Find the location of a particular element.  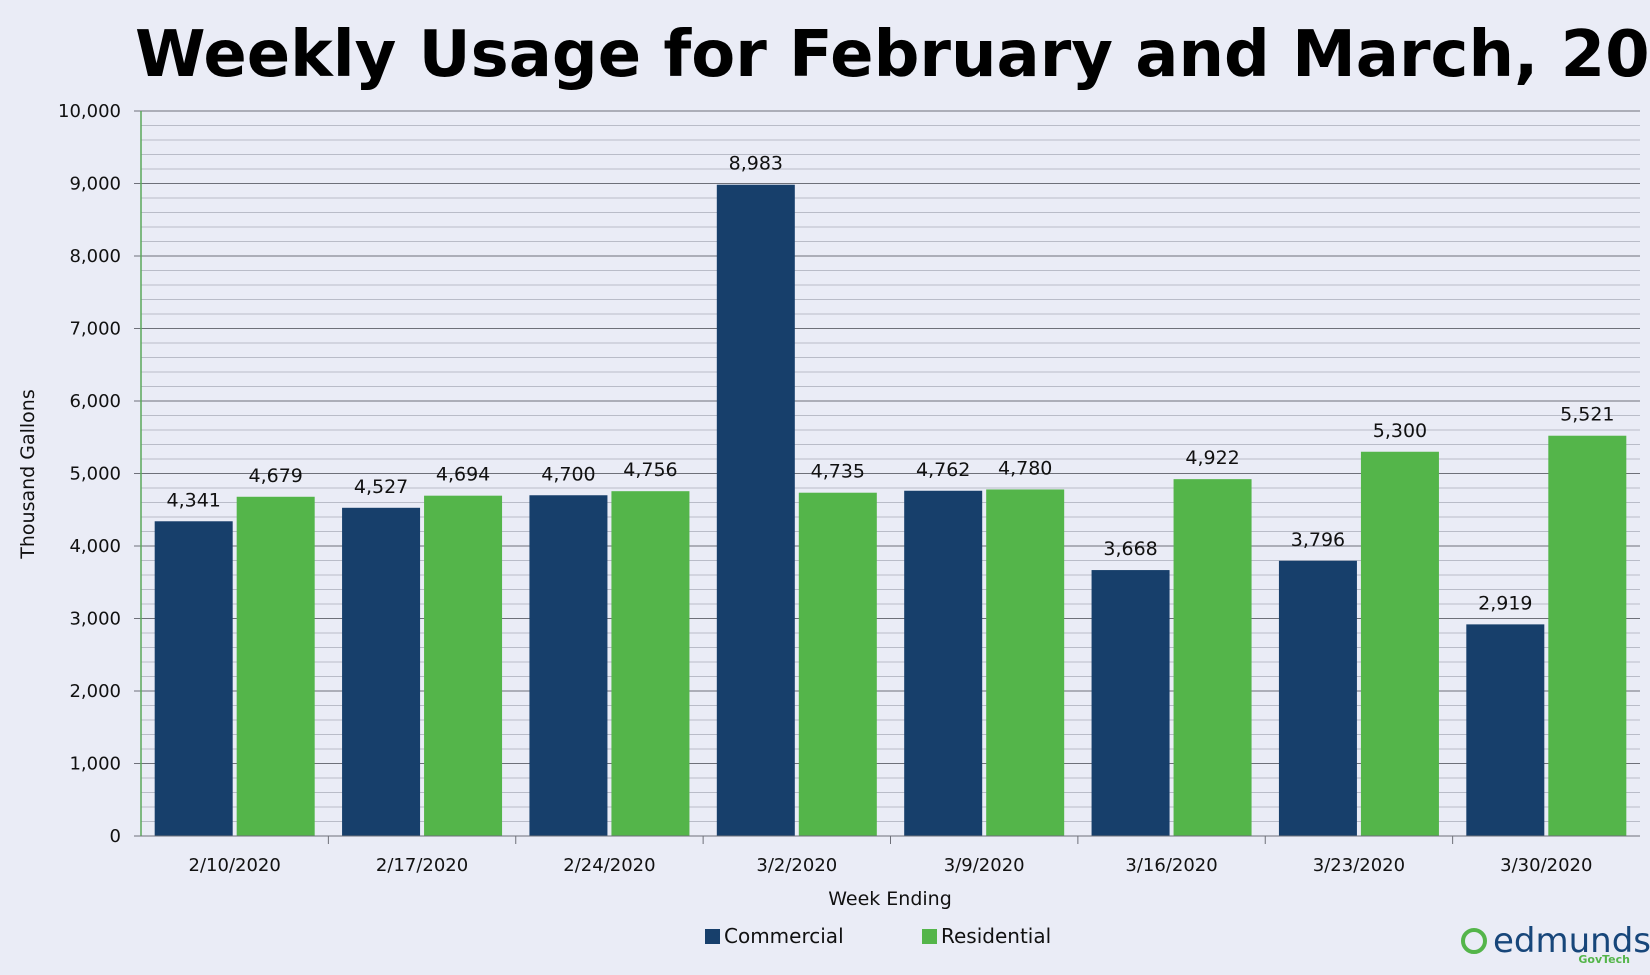

legend-swatch-commercial is located at coordinates (712, 936).